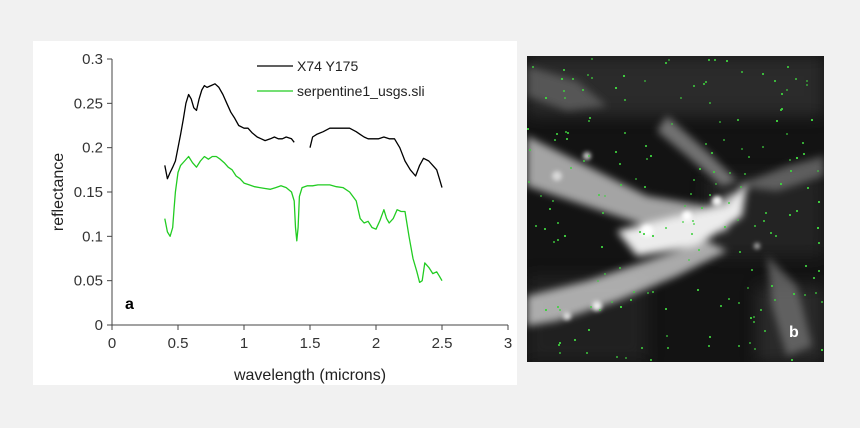 The image size is (860, 428). What do you see at coordinates (309, 375) in the screenshot?
I see `x-axis-title: wavelength (microns)` at bounding box center [309, 375].